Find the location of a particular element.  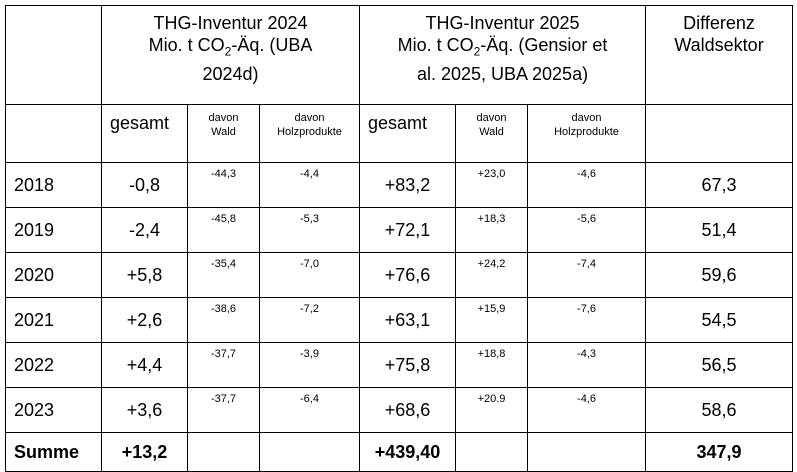

header-difference: Differenz Waldsektor is located at coordinates (719, 55).